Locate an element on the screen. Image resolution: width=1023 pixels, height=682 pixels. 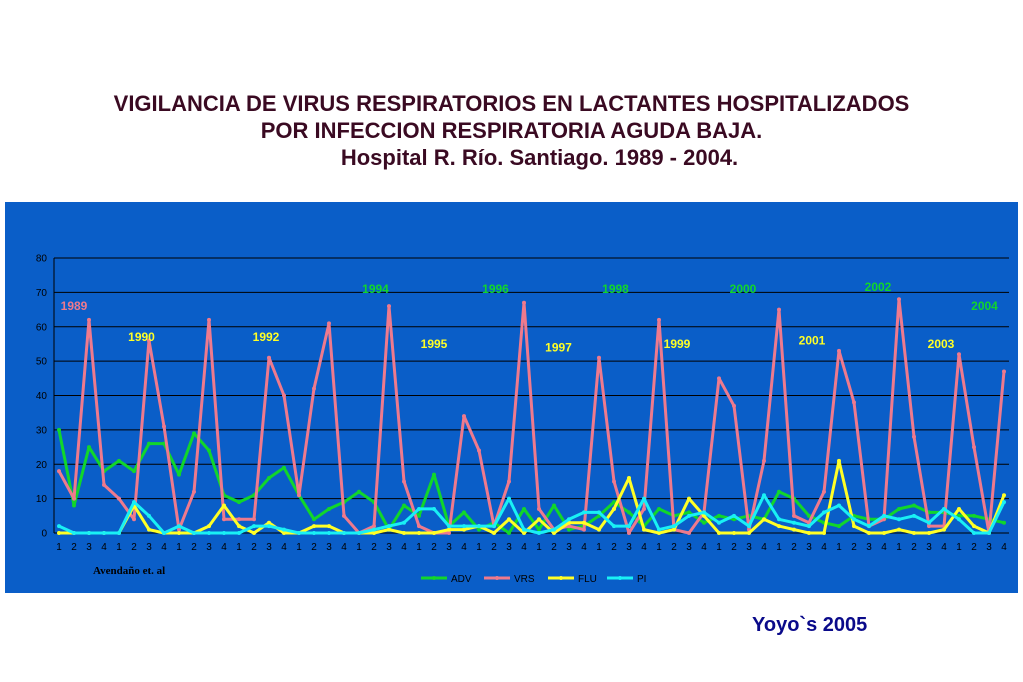
year-annotation: 1997 is located at coordinates (558, 347).